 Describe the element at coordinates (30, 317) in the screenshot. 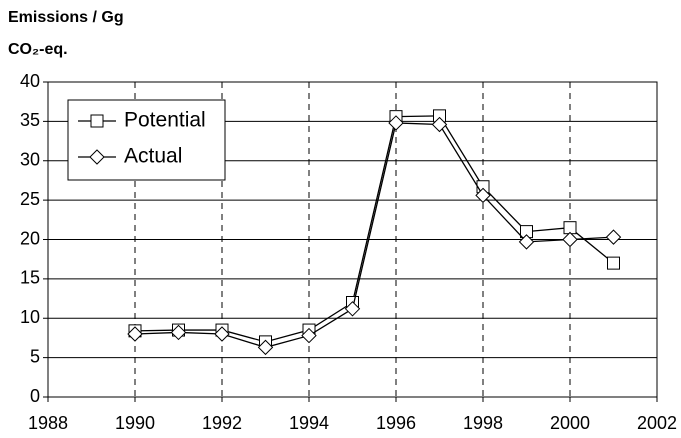

I see `y-tick-label: 10` at that location.